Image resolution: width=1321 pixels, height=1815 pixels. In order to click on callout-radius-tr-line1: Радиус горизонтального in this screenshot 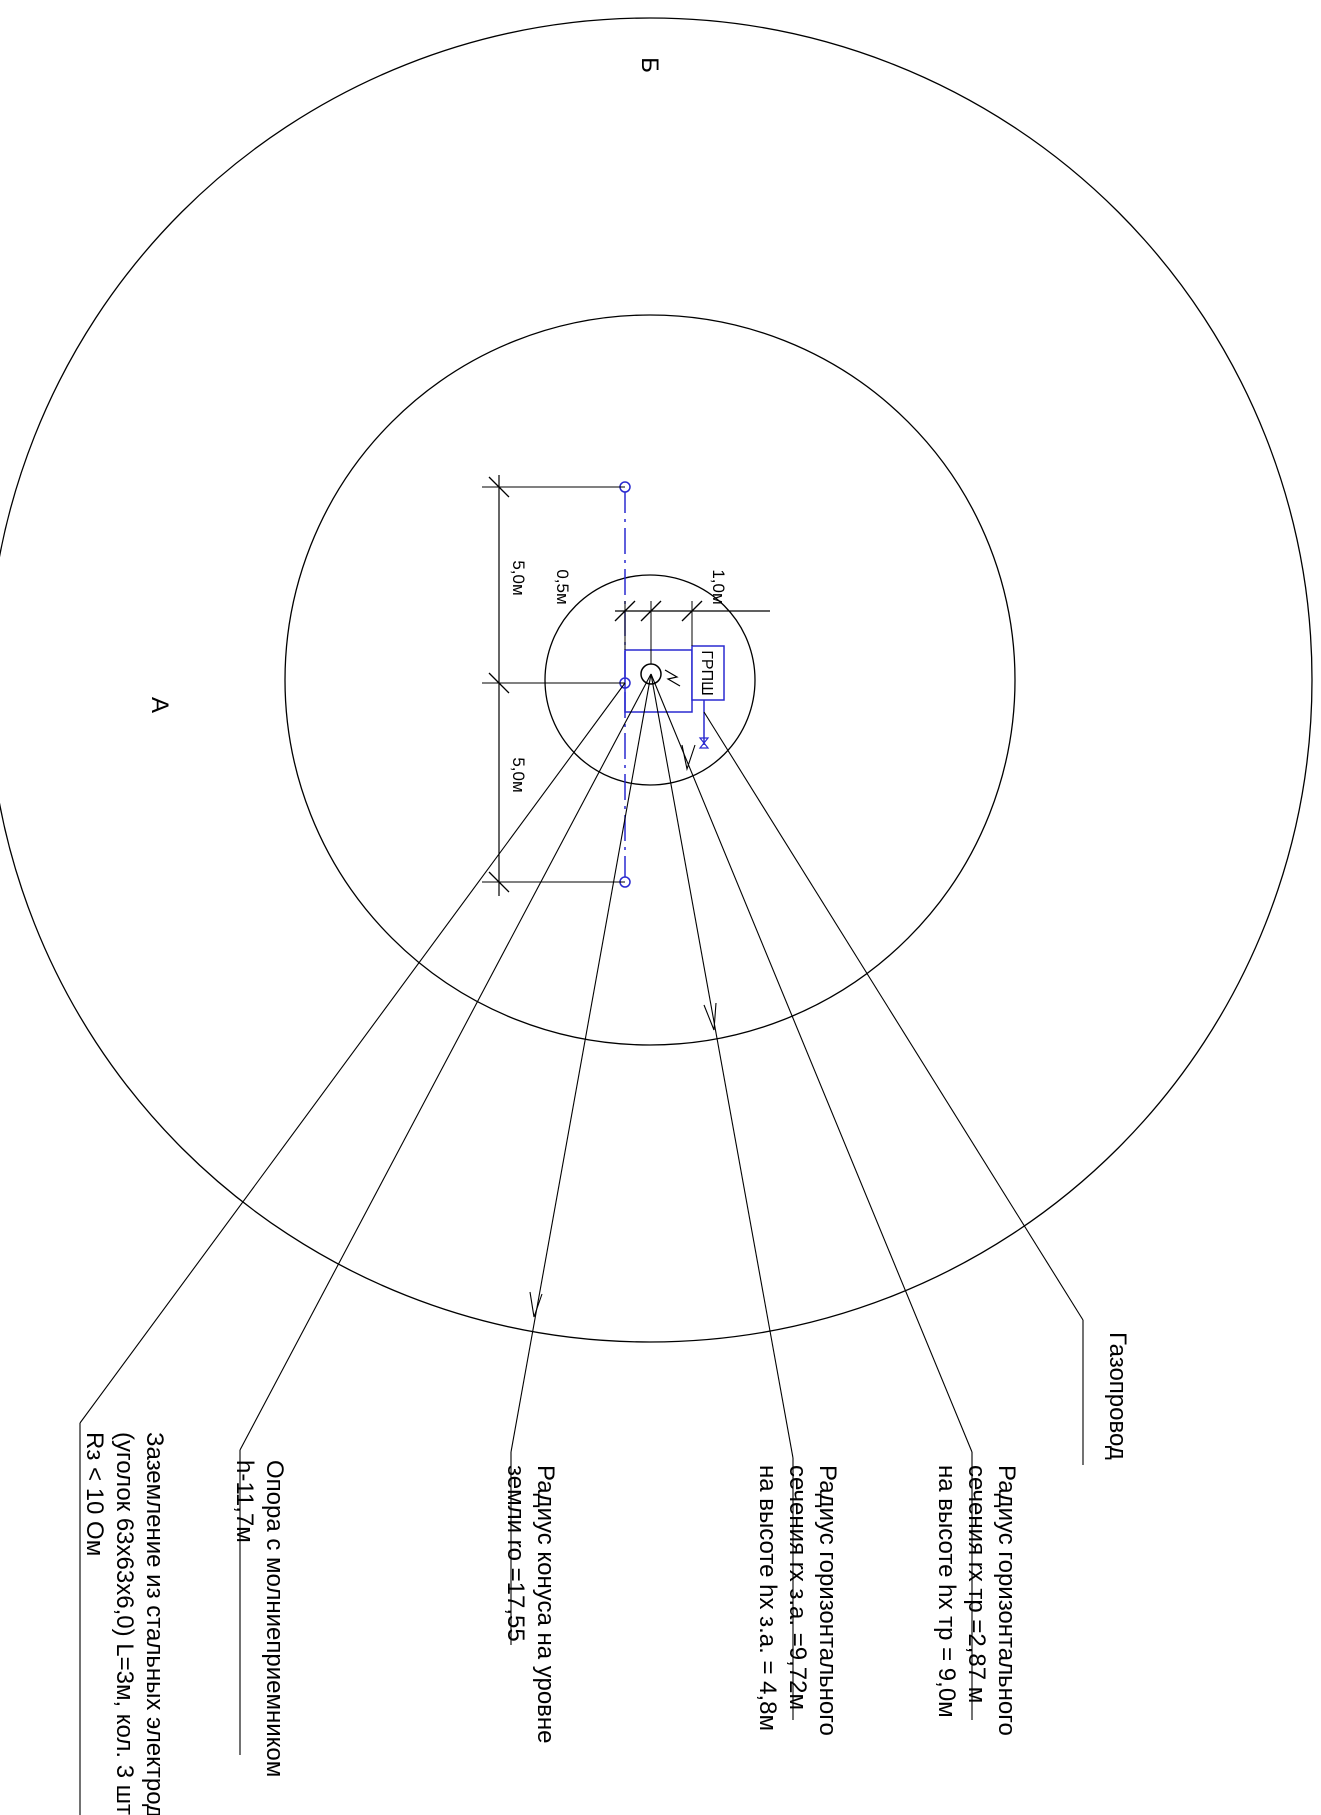, I will do `click(1006, 1600)`.